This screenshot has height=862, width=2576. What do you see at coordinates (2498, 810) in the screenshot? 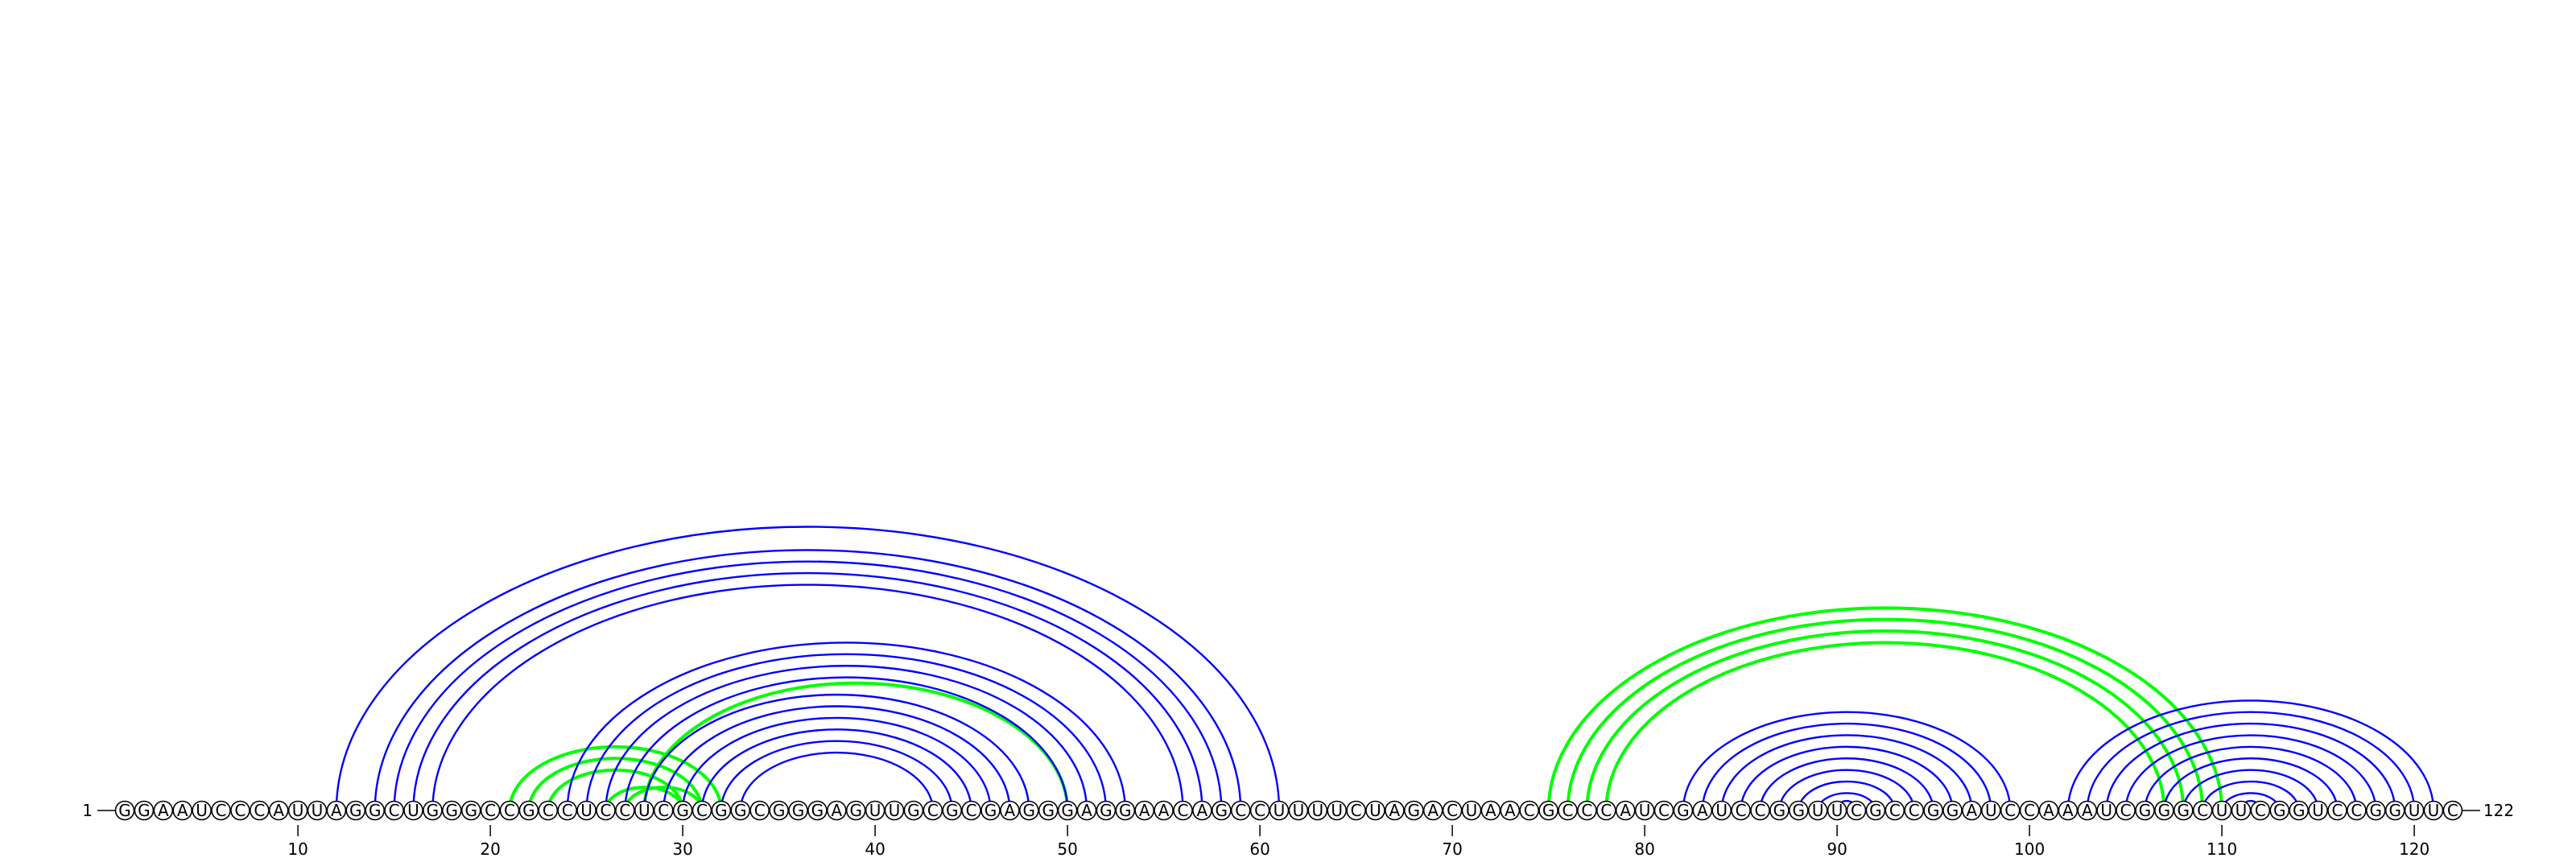
I see `end-index-label: 122` at bounding box center [2498, 810].